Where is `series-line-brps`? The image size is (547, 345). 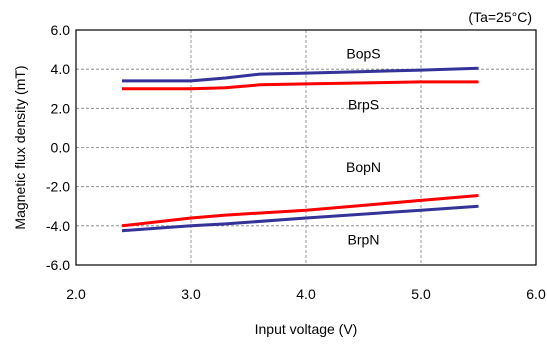 series-line-brps is located at coordinates (300, 85).